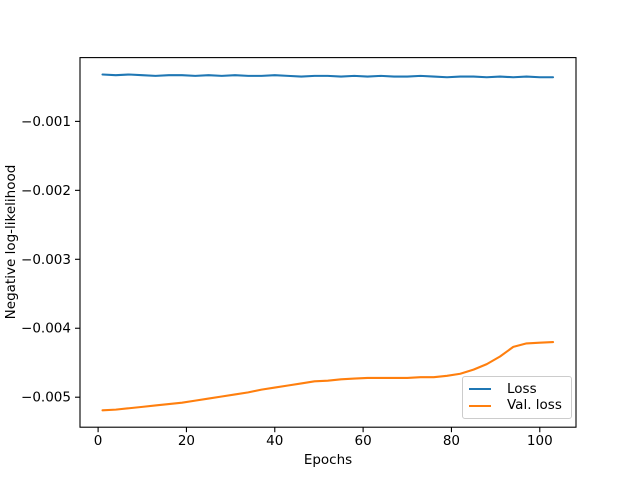  Describe the element at coordinates (46, 260) in the screenshot. I see `y-tick-label: −0.003` at that location.